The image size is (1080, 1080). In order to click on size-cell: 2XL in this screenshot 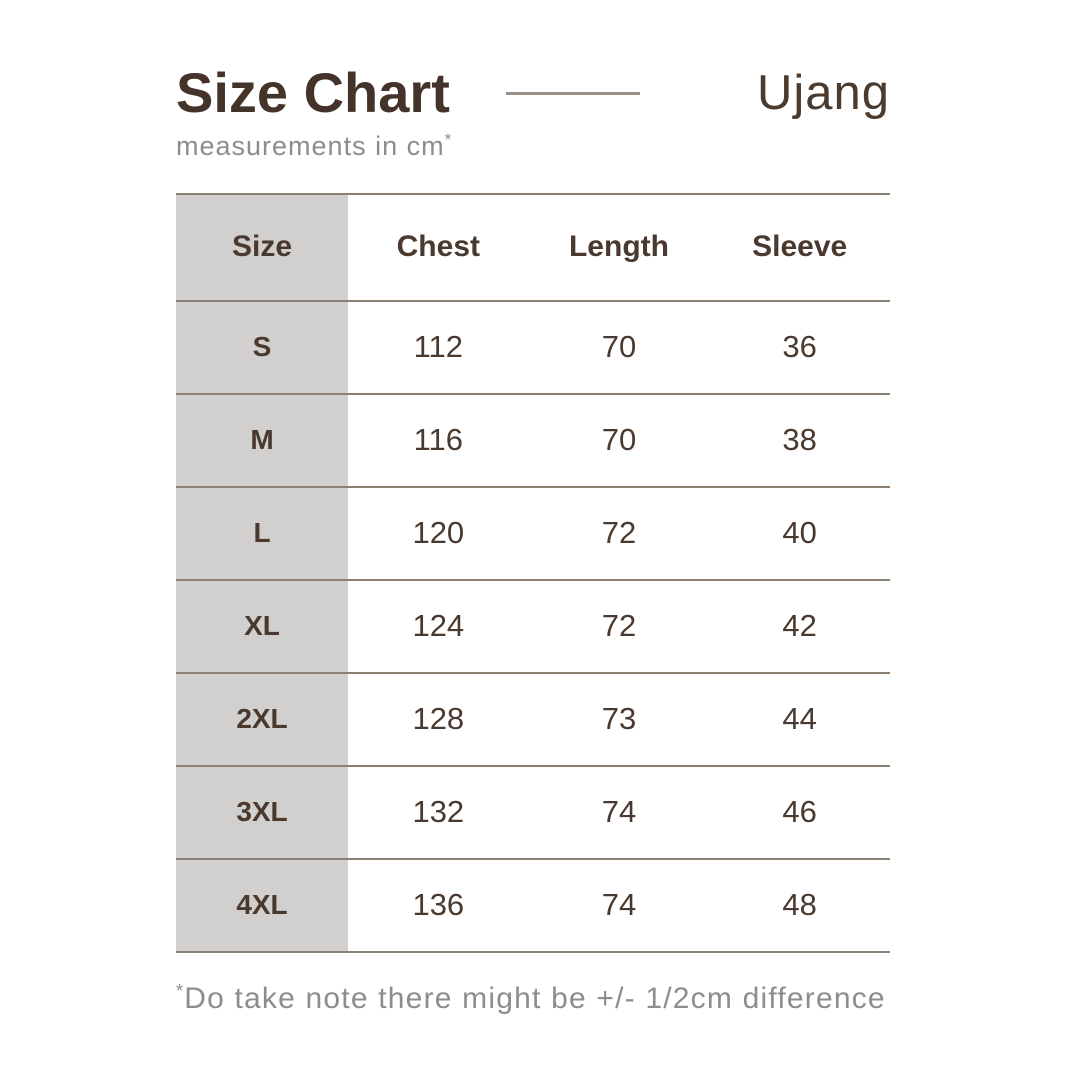, I will do `click(262, 719)`.